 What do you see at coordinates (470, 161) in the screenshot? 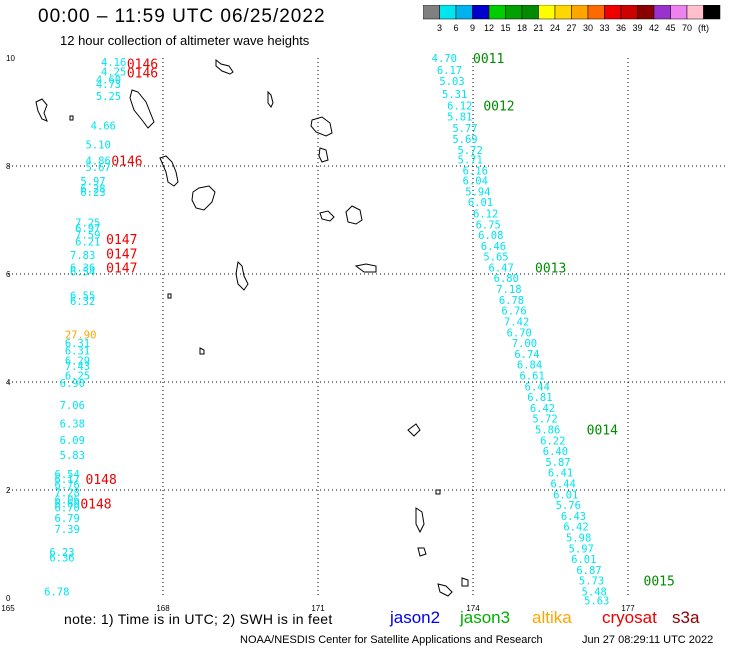
I see `wave-height-label: 5.71` at bounding box center [470, 161].